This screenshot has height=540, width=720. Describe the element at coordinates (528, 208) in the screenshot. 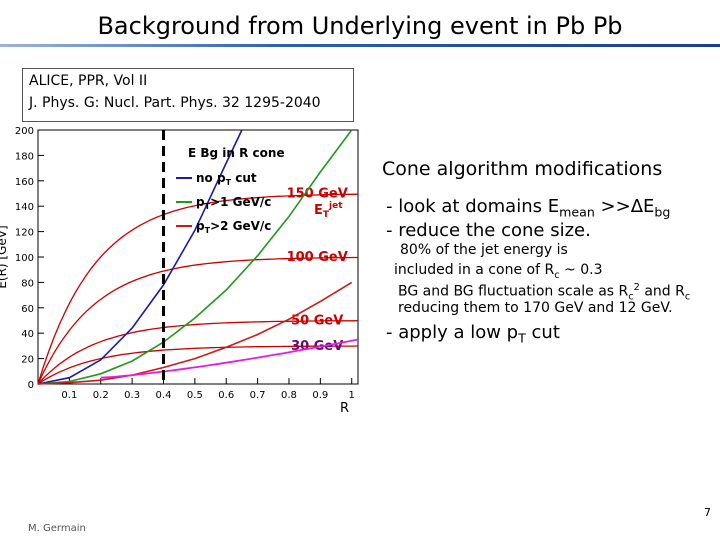

I see `side-bullet-1: - look at domains Emean >>ΔEbg` at that location.